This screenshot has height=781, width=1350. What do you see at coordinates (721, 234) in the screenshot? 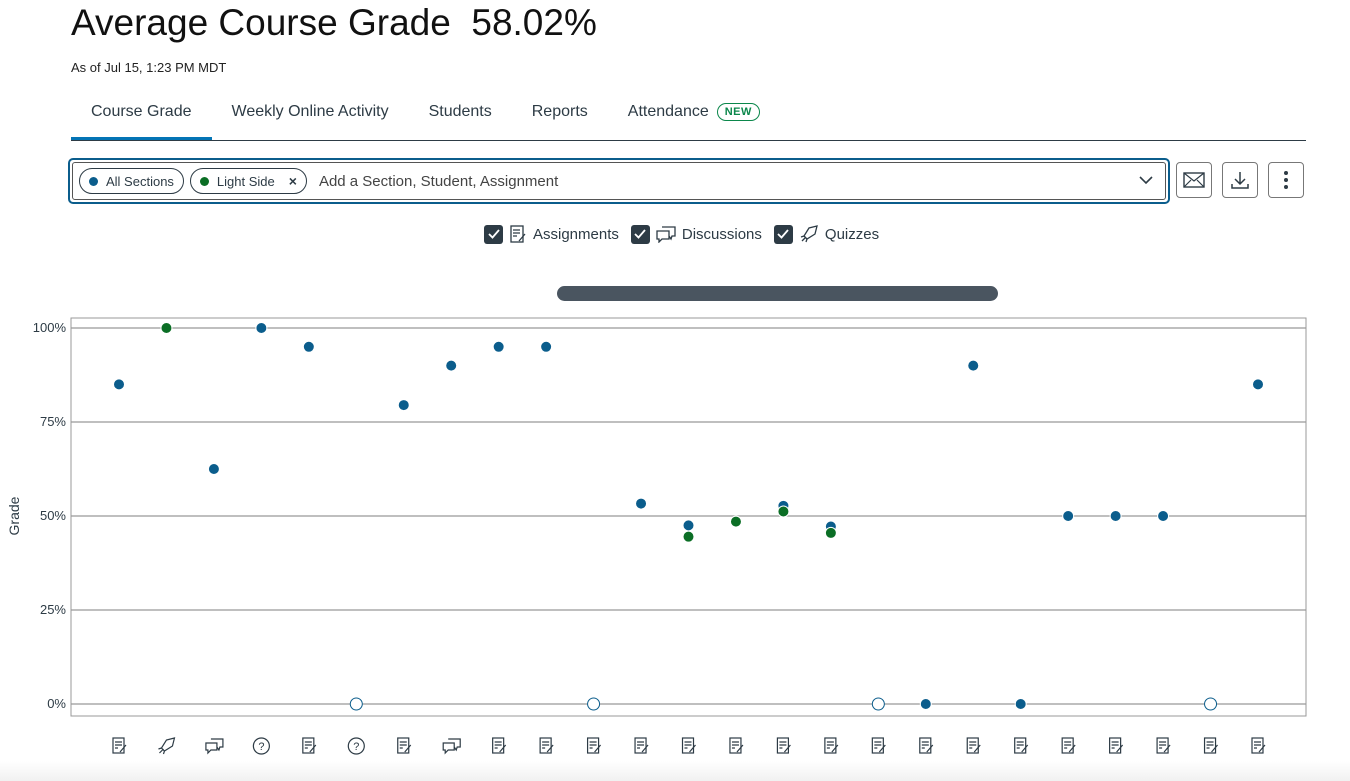
I see `checkbox-label: Discussions` at bounding box center [721, 234].